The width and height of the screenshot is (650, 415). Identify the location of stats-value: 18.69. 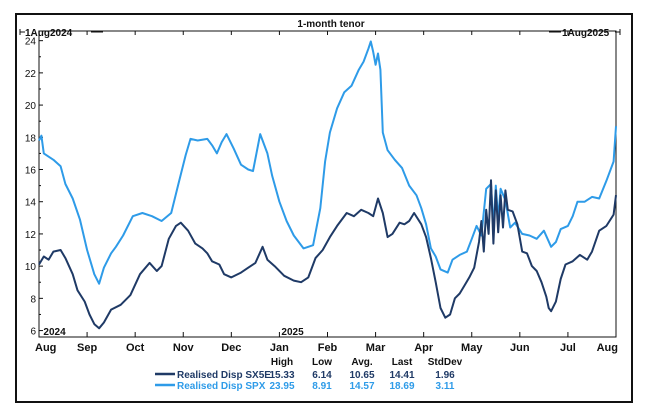
(401, 386).